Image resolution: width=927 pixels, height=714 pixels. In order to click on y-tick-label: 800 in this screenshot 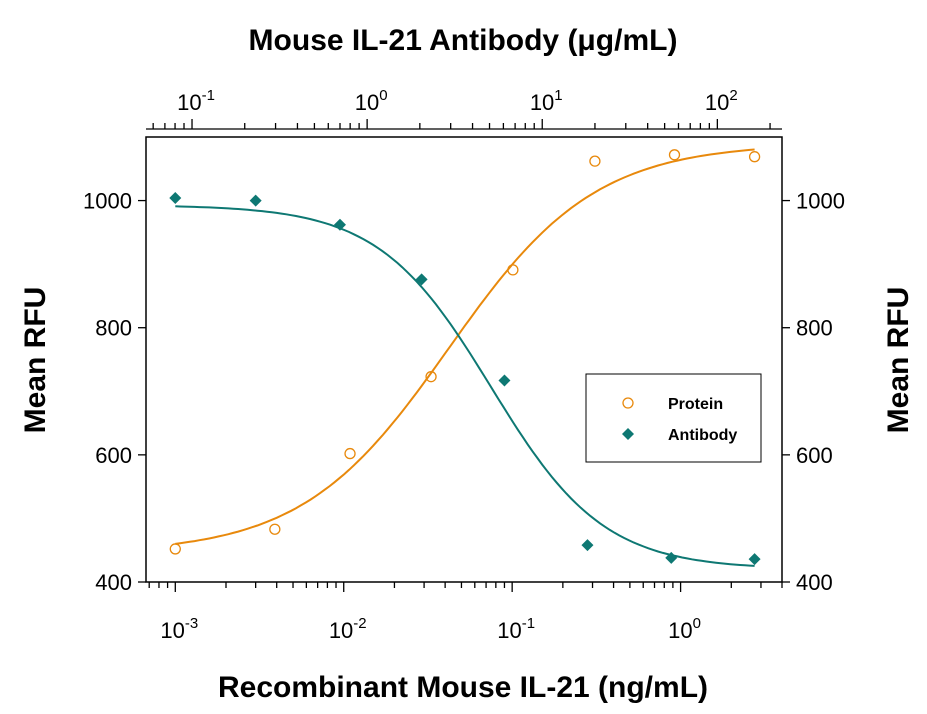, I will do `click(113, 328)`.